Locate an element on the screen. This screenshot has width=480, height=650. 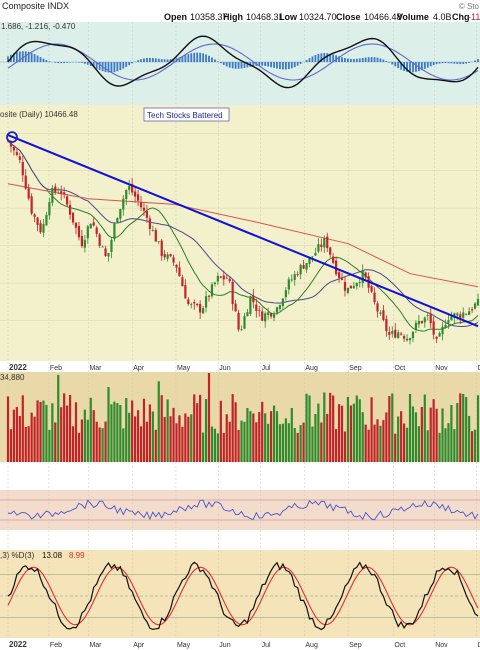
month-label-top-11: De is located at coordinates (479, 368).